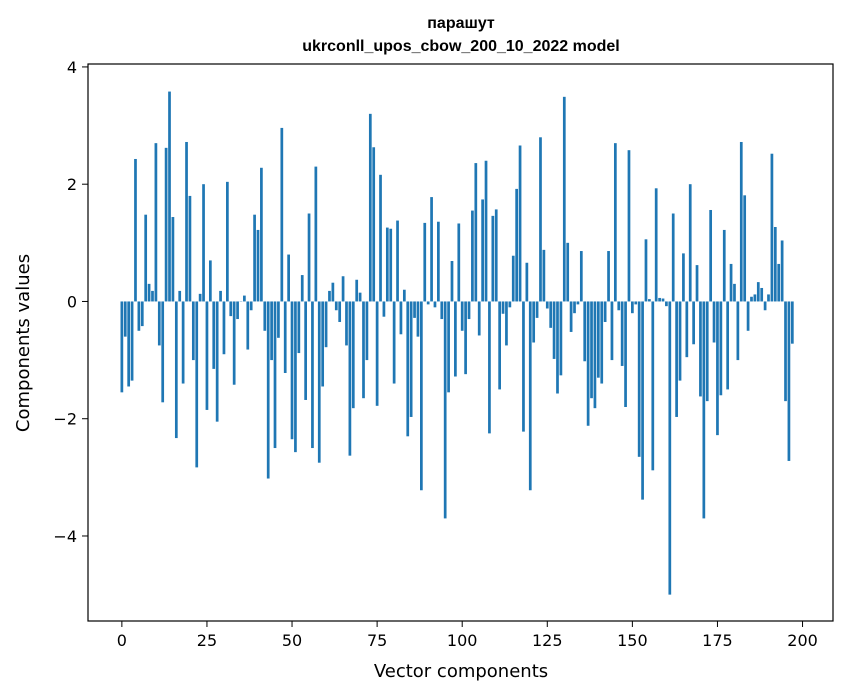 The height and width of the screenshot is (696, 847). I want to click on x-tick-label: 100, so click(462, 640).